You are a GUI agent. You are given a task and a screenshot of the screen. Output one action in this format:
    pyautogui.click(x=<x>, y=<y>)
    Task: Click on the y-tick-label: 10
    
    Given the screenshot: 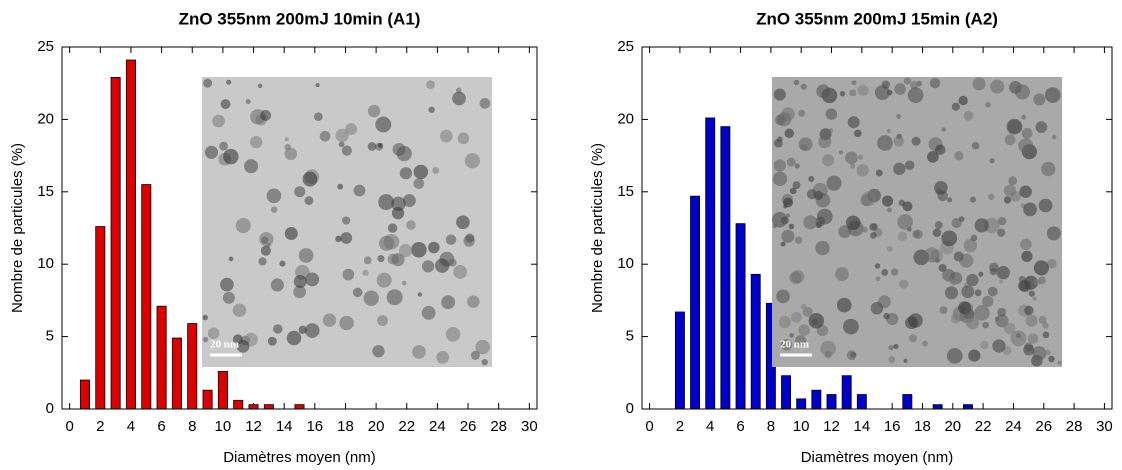 What is the action you would take?
    pyautogui.click(x=625, y=263)
    